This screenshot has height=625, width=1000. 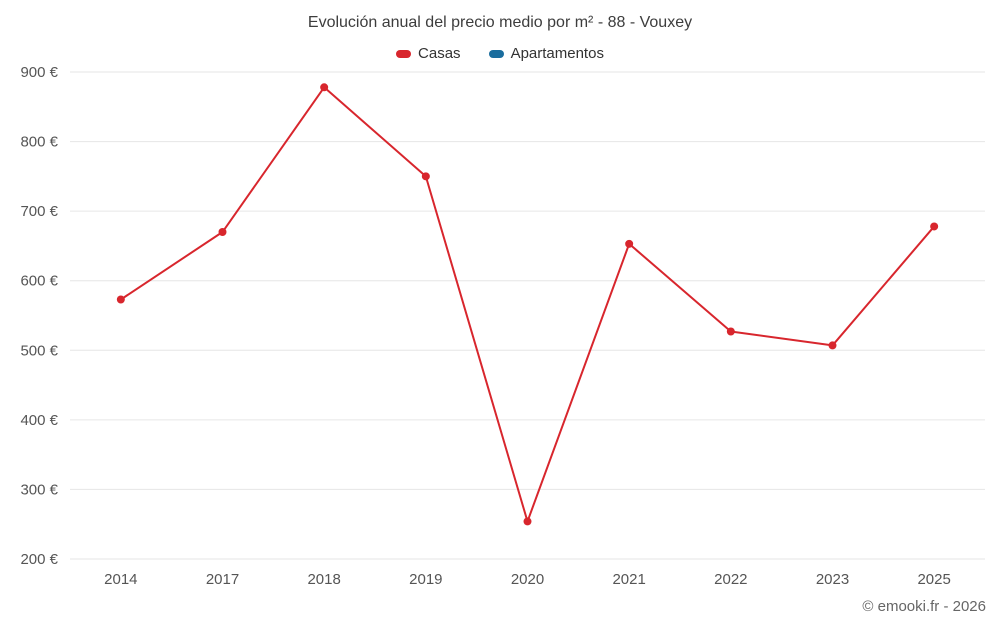 What do you see at coordinates (120, 579) in the screenshot?
I see `x-axis-tick-label: 2014` at bounding box center [120, 579].